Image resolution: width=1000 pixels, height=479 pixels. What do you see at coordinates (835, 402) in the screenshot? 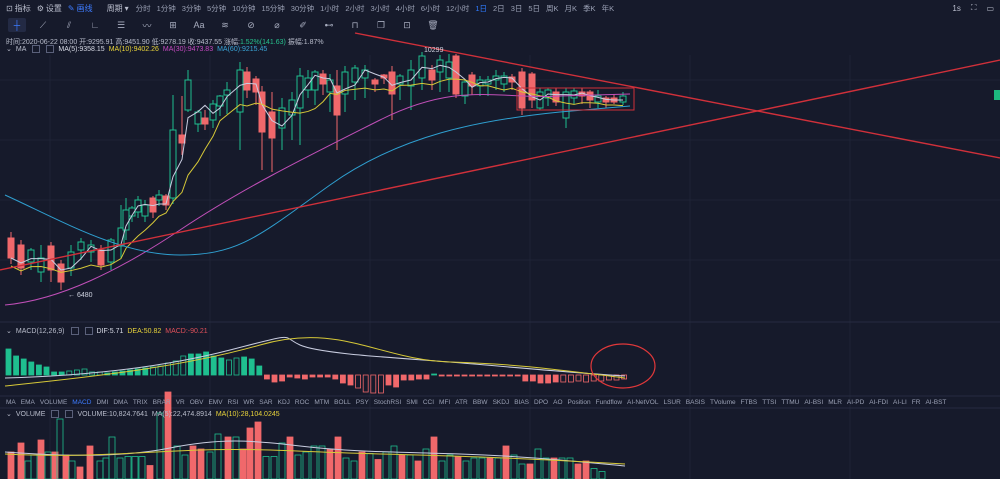
I see `indicator-tab-mlr: MLR` at bounding box center [835, 402].